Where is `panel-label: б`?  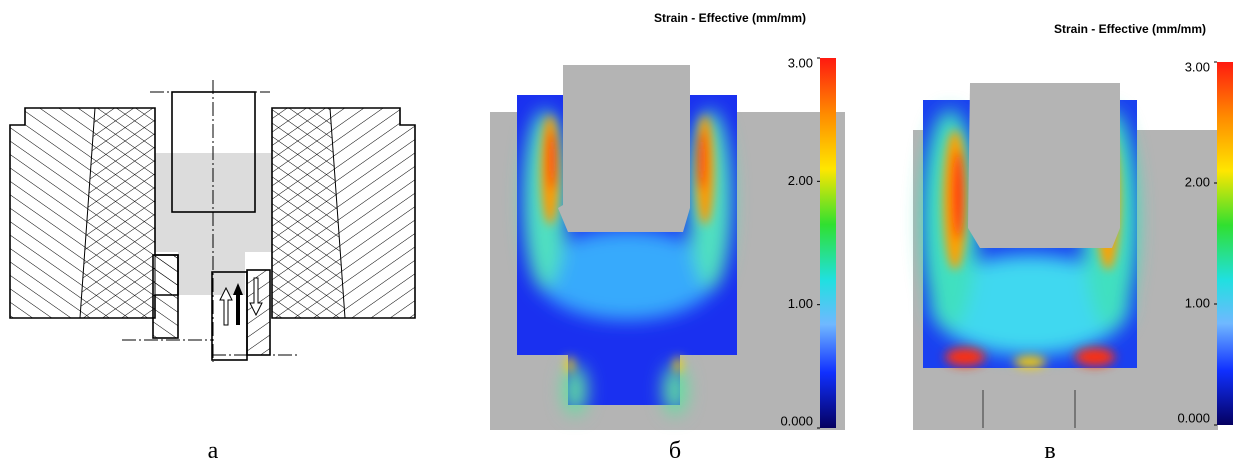 panel-label: б is located at coordinates (675, 449).